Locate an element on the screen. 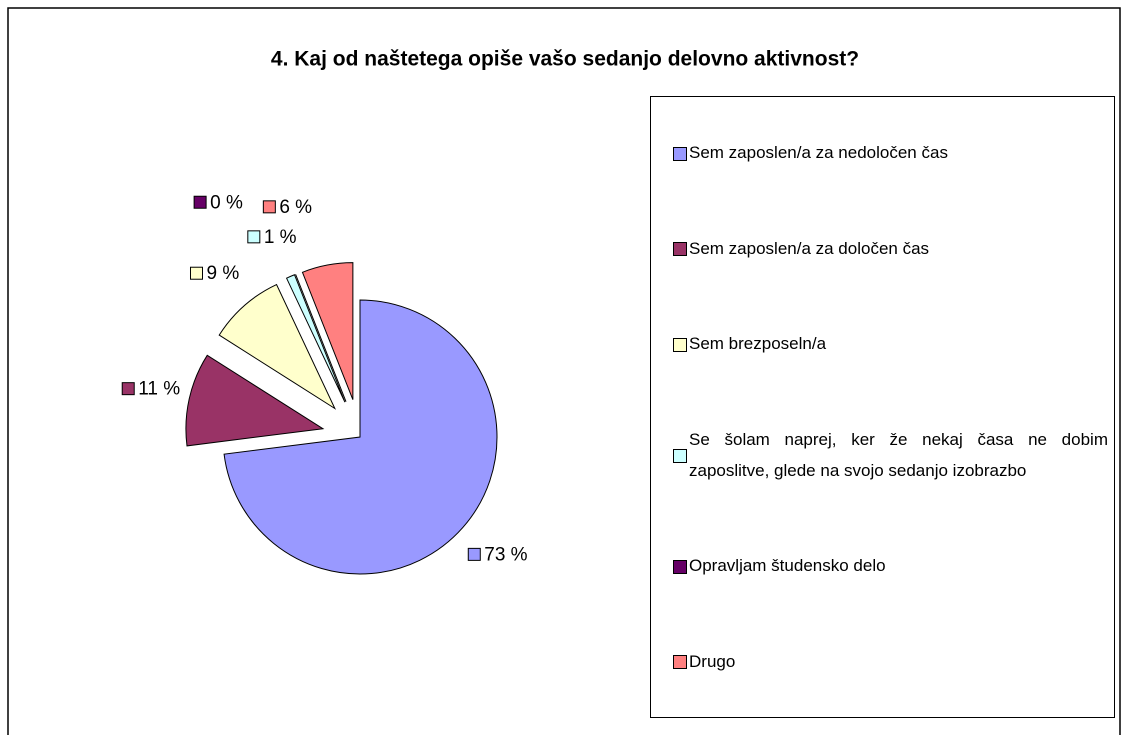 Image resolution: width=1129 pixels, height=735 pixels. legend-item: Sem zaposlen/a za nedoločen čas is located at coordinates (831, 152).